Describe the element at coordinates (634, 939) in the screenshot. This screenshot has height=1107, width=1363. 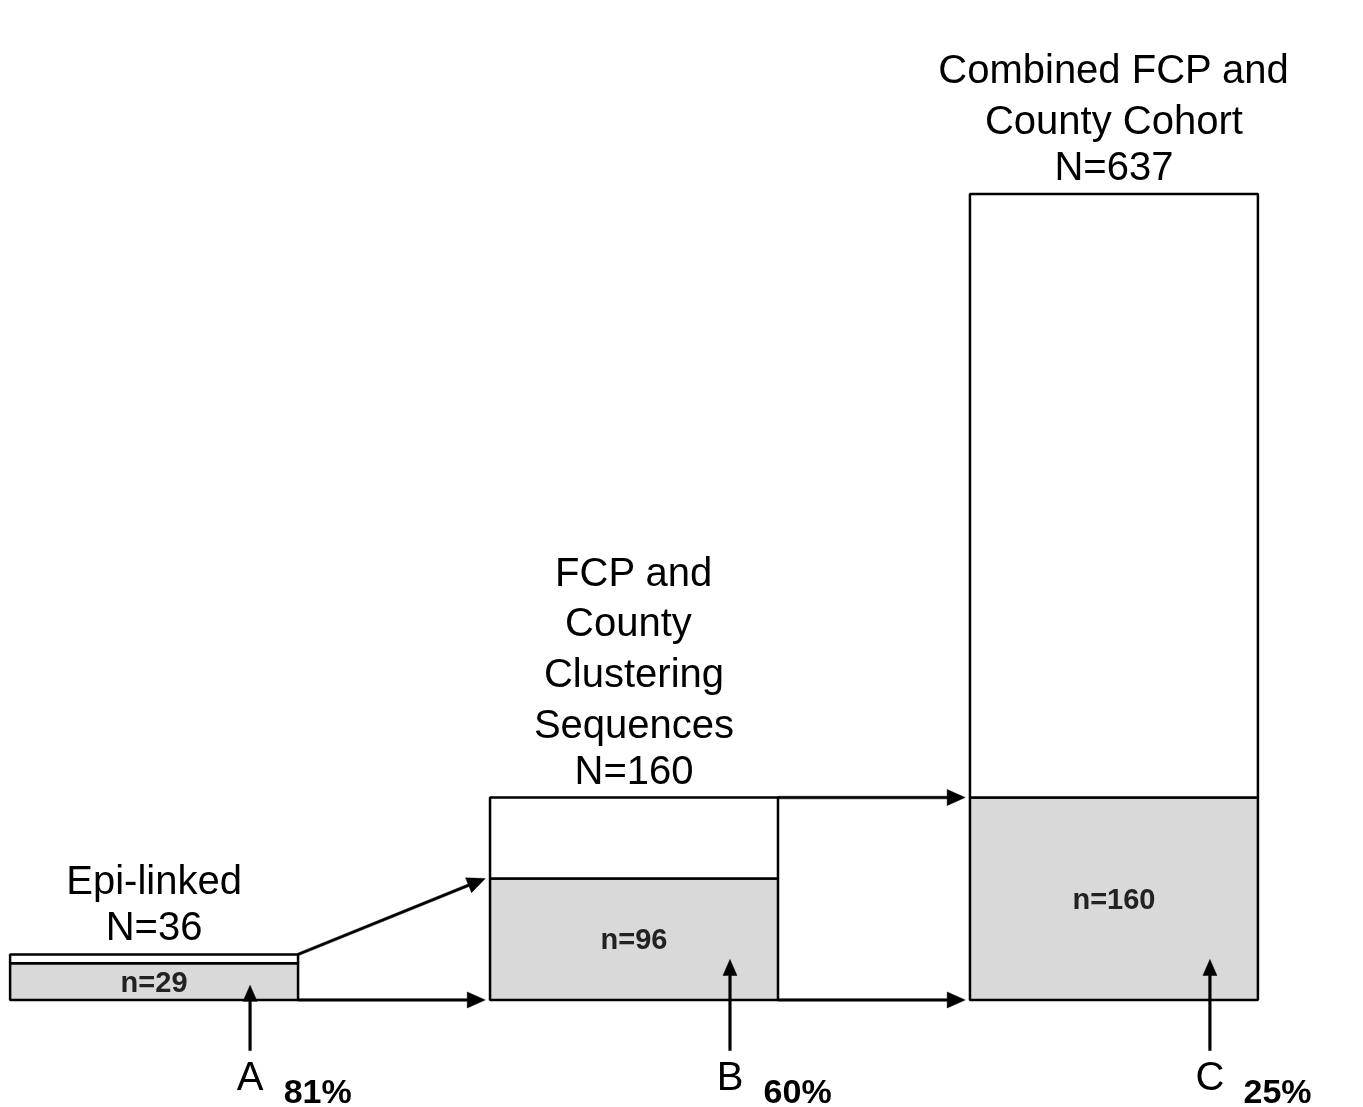
I see `data-label: n=96` at that location.